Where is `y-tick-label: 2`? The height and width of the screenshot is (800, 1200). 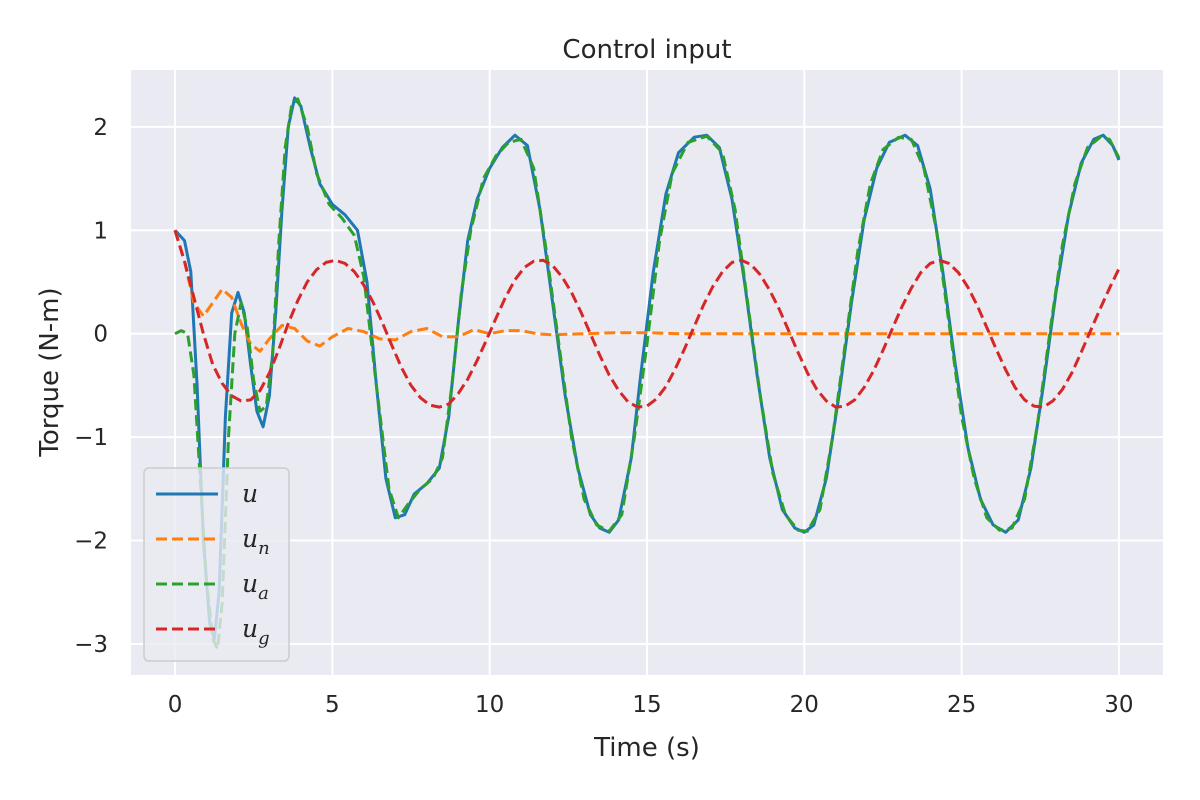 y-tick-label: 2 is located at coordinates (100, 128).